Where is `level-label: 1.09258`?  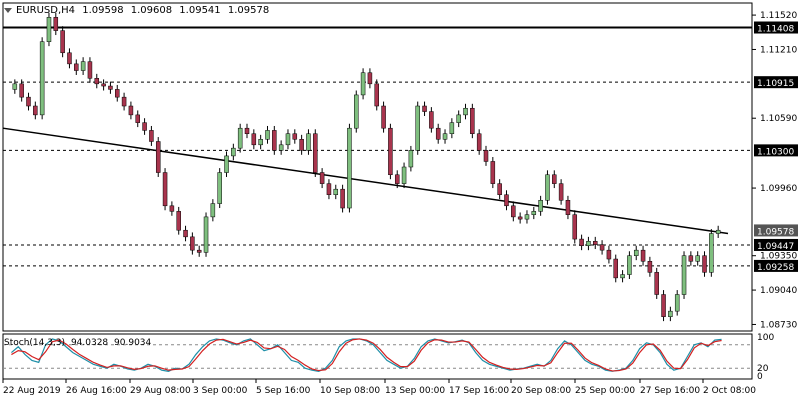
level-label: 1.09258 is located at coordinates (775, 268).